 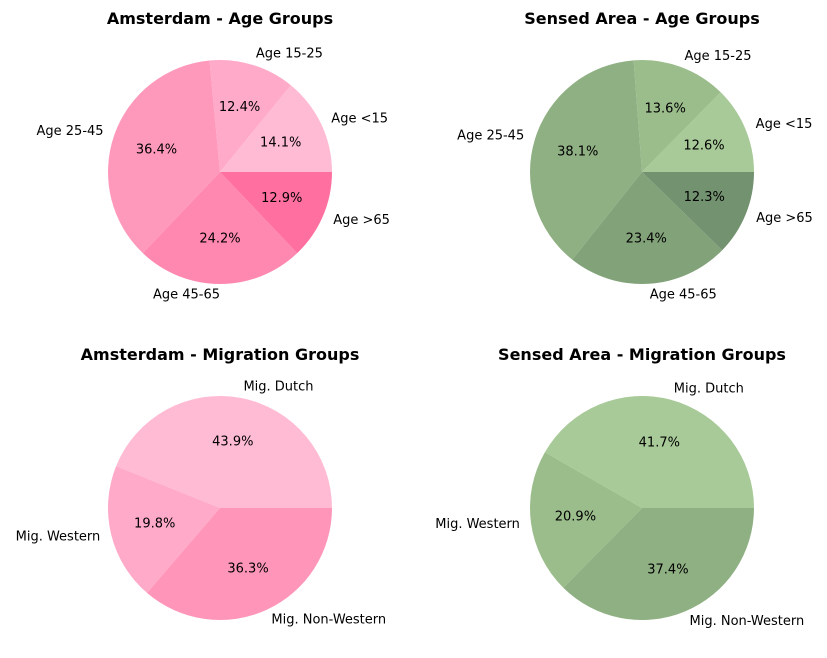 What do you see at coordinates (247, 569) in the screenshot?
I see `percent-label: 36.3%` at bounding box center [247, 569].